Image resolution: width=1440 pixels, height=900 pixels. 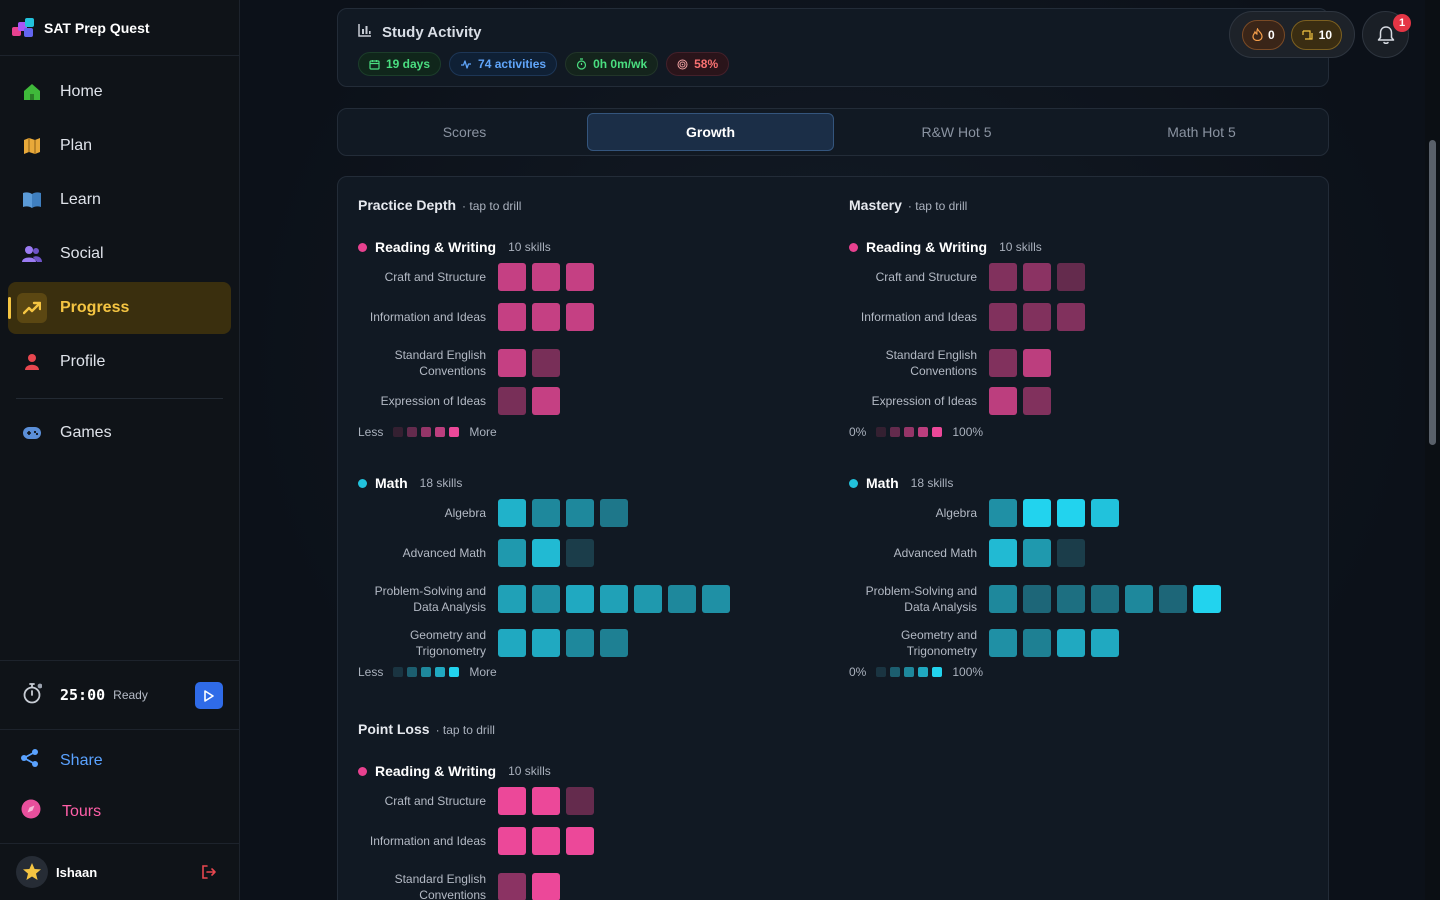 I want to click on avatar, so click(x=32, y=872).